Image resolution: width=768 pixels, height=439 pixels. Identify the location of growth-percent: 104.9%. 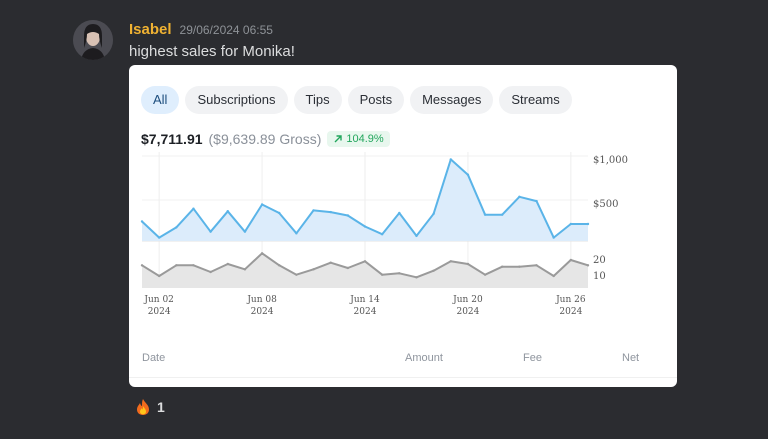
(365, 139).